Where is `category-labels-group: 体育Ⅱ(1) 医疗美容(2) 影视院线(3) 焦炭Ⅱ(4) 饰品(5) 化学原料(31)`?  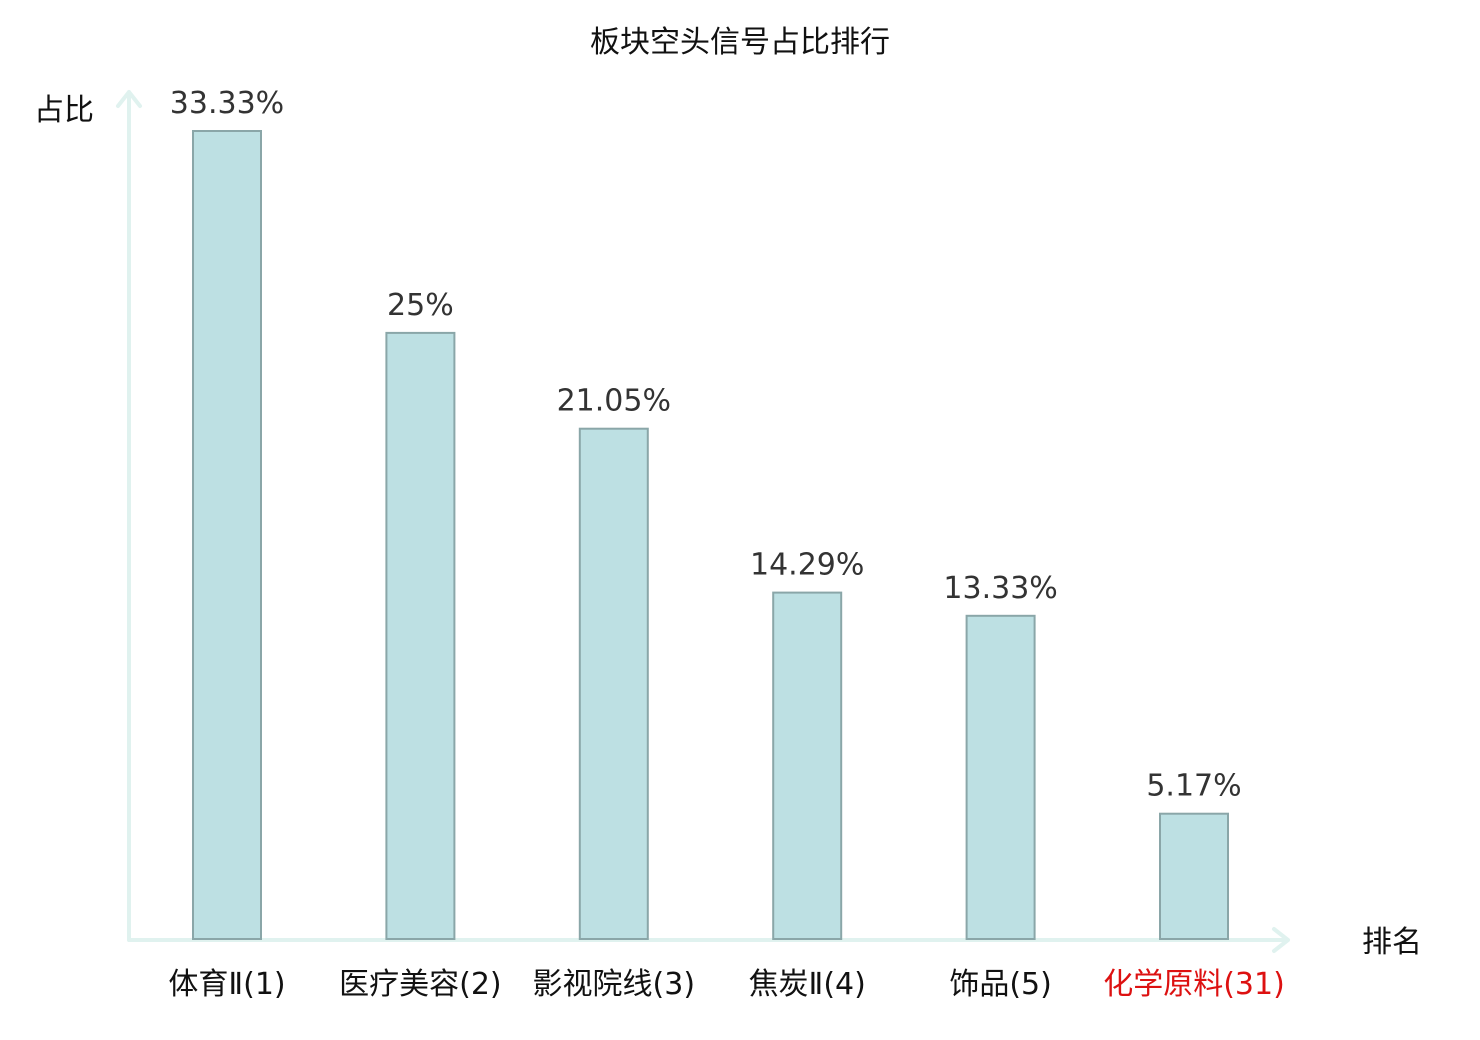 category-labels-group: 体育Ⅱ(1) 医疗美容(2) 影视院线(3) 焦炭Ⅱ(4) 饰品(5) 化学原料(31) is located at coordinates (726, 984).